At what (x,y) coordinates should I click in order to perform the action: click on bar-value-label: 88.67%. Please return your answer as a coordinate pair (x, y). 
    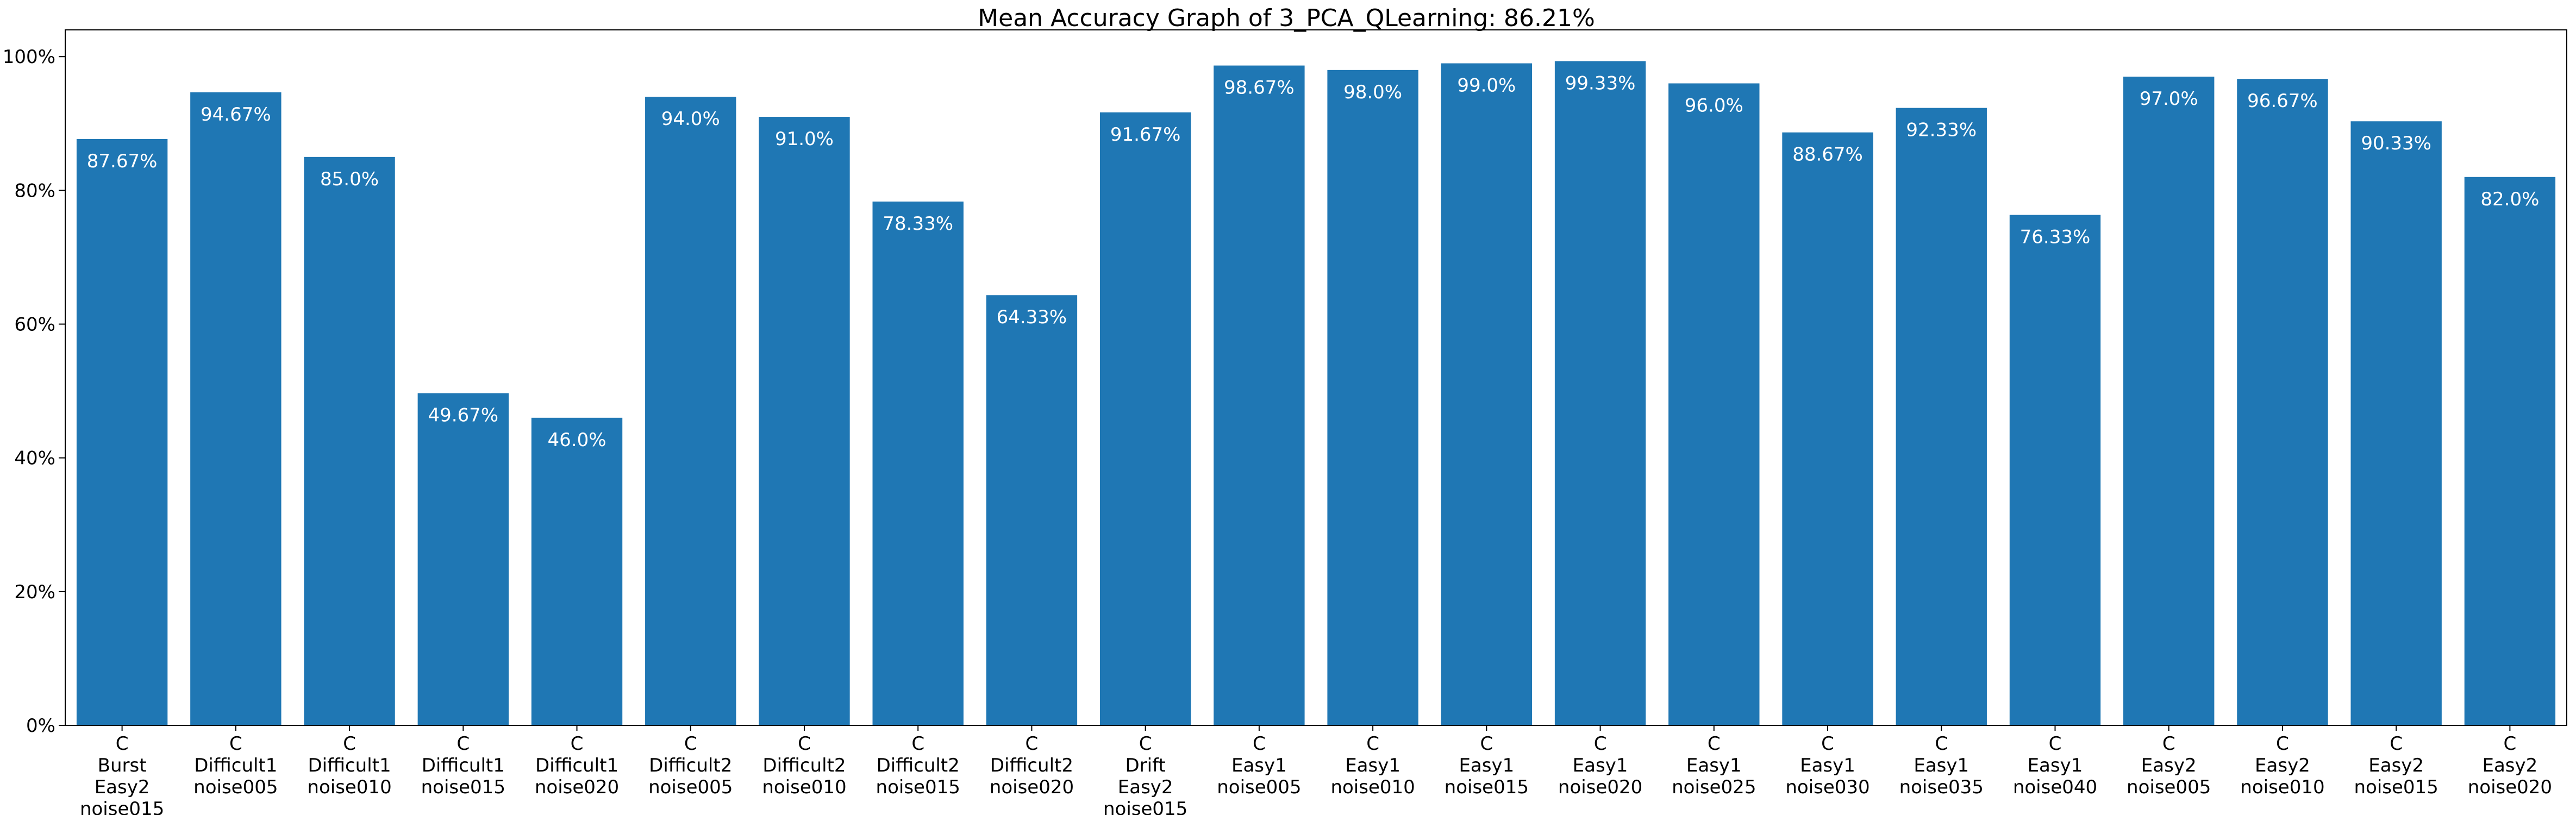
    Looking at the image, I should click on (1827, 155).